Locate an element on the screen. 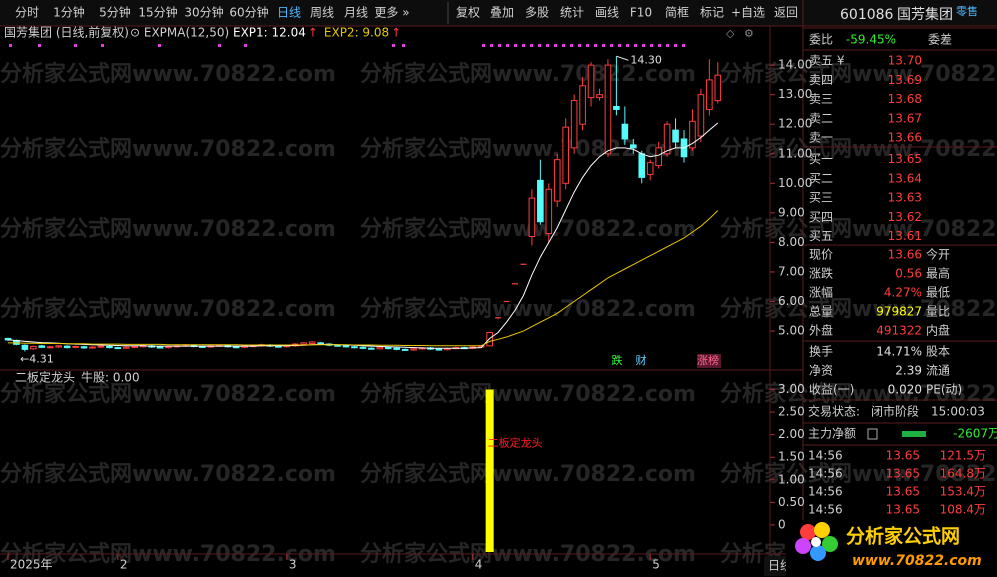 This screenshot has width=997, height=577. tick-volume: 108.4万 is located at coordinates (963, 510).